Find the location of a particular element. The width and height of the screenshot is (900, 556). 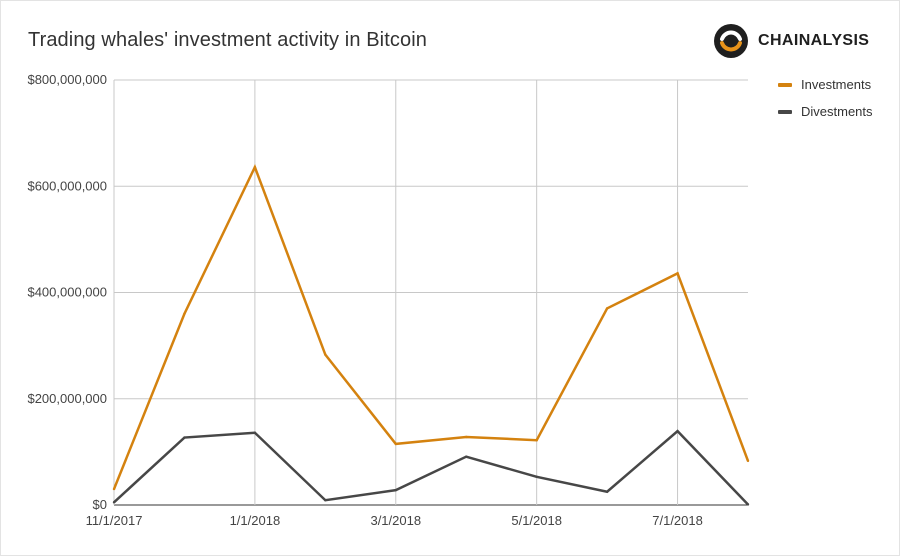

x-tick-label: 7/1/2018 is located at coordinates (677, 520).